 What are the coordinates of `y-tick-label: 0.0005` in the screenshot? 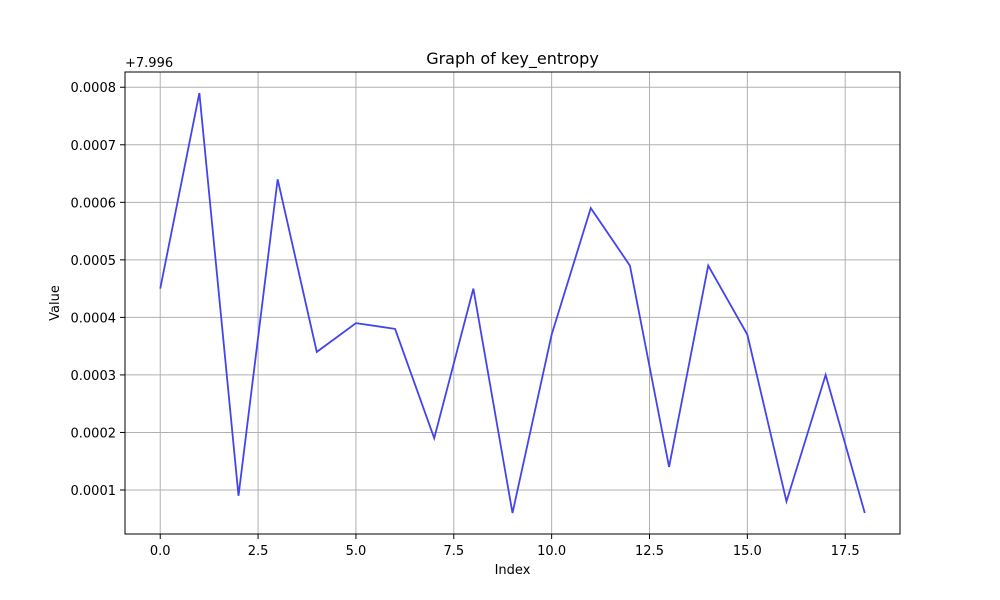 It's located at (94, 261).